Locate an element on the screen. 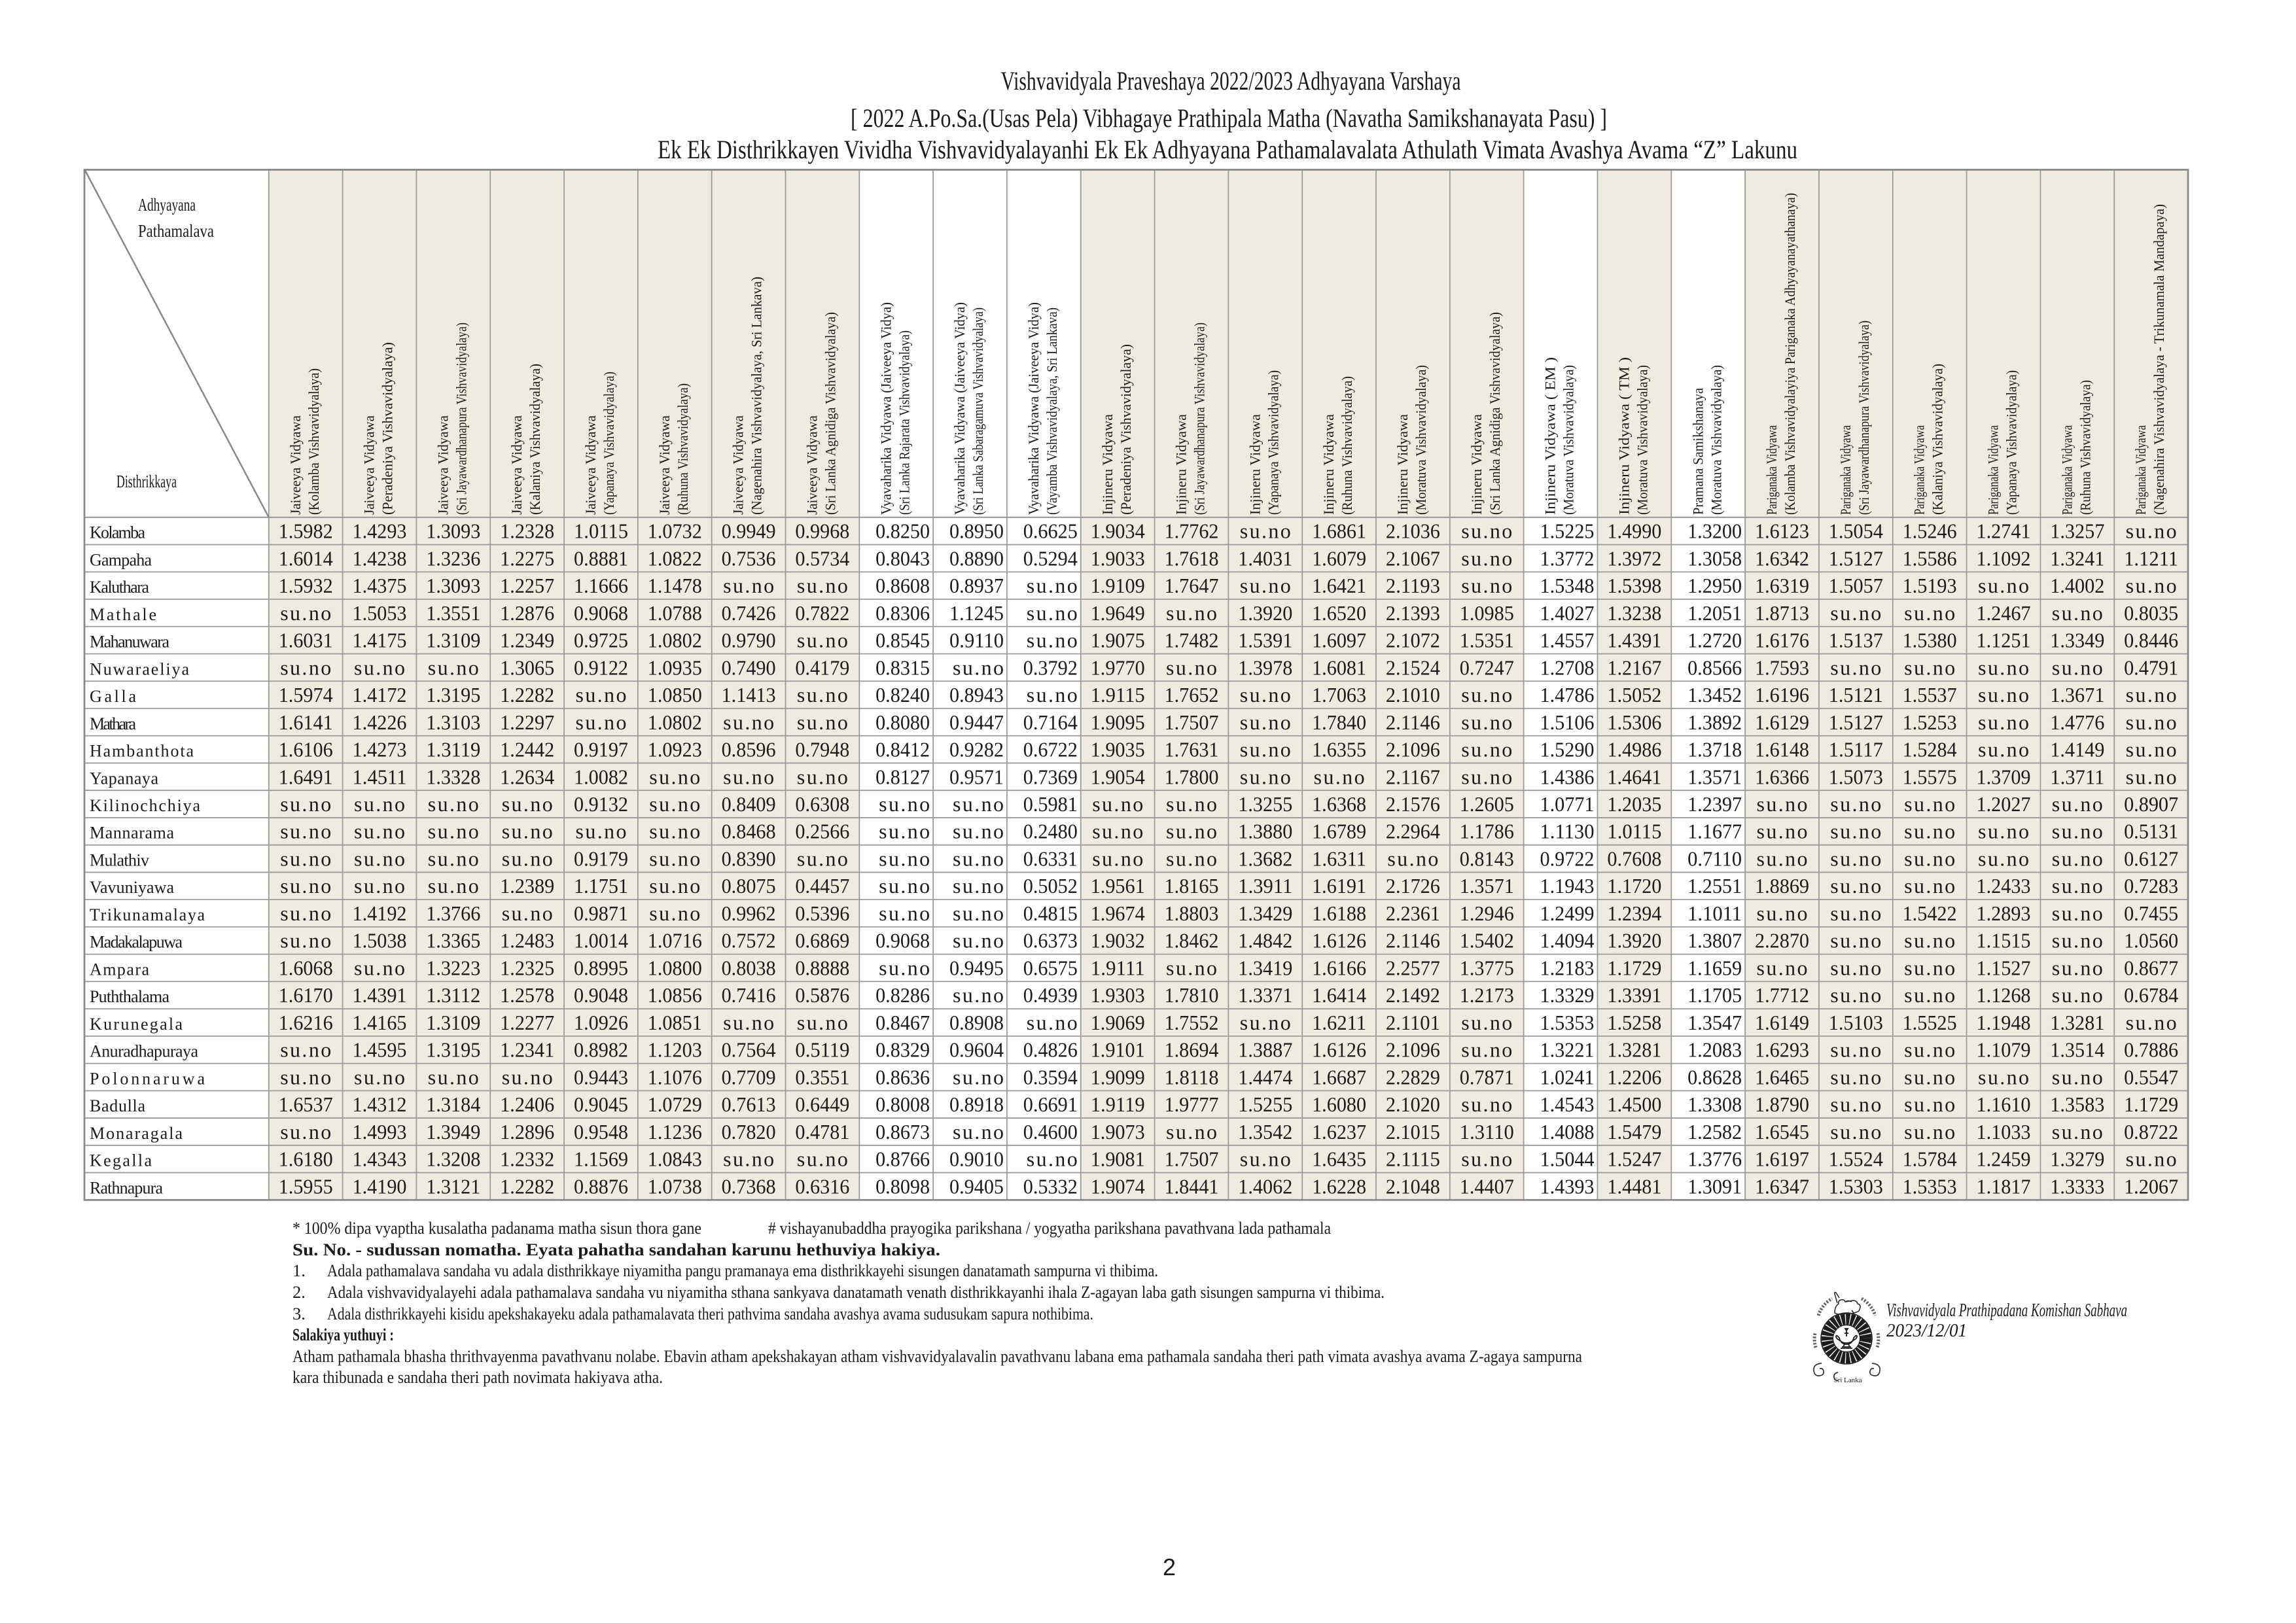 The height and width of the screenshot is (1623, 2296). svg-text: 1.3920 is located at coordinates (1634, 941).